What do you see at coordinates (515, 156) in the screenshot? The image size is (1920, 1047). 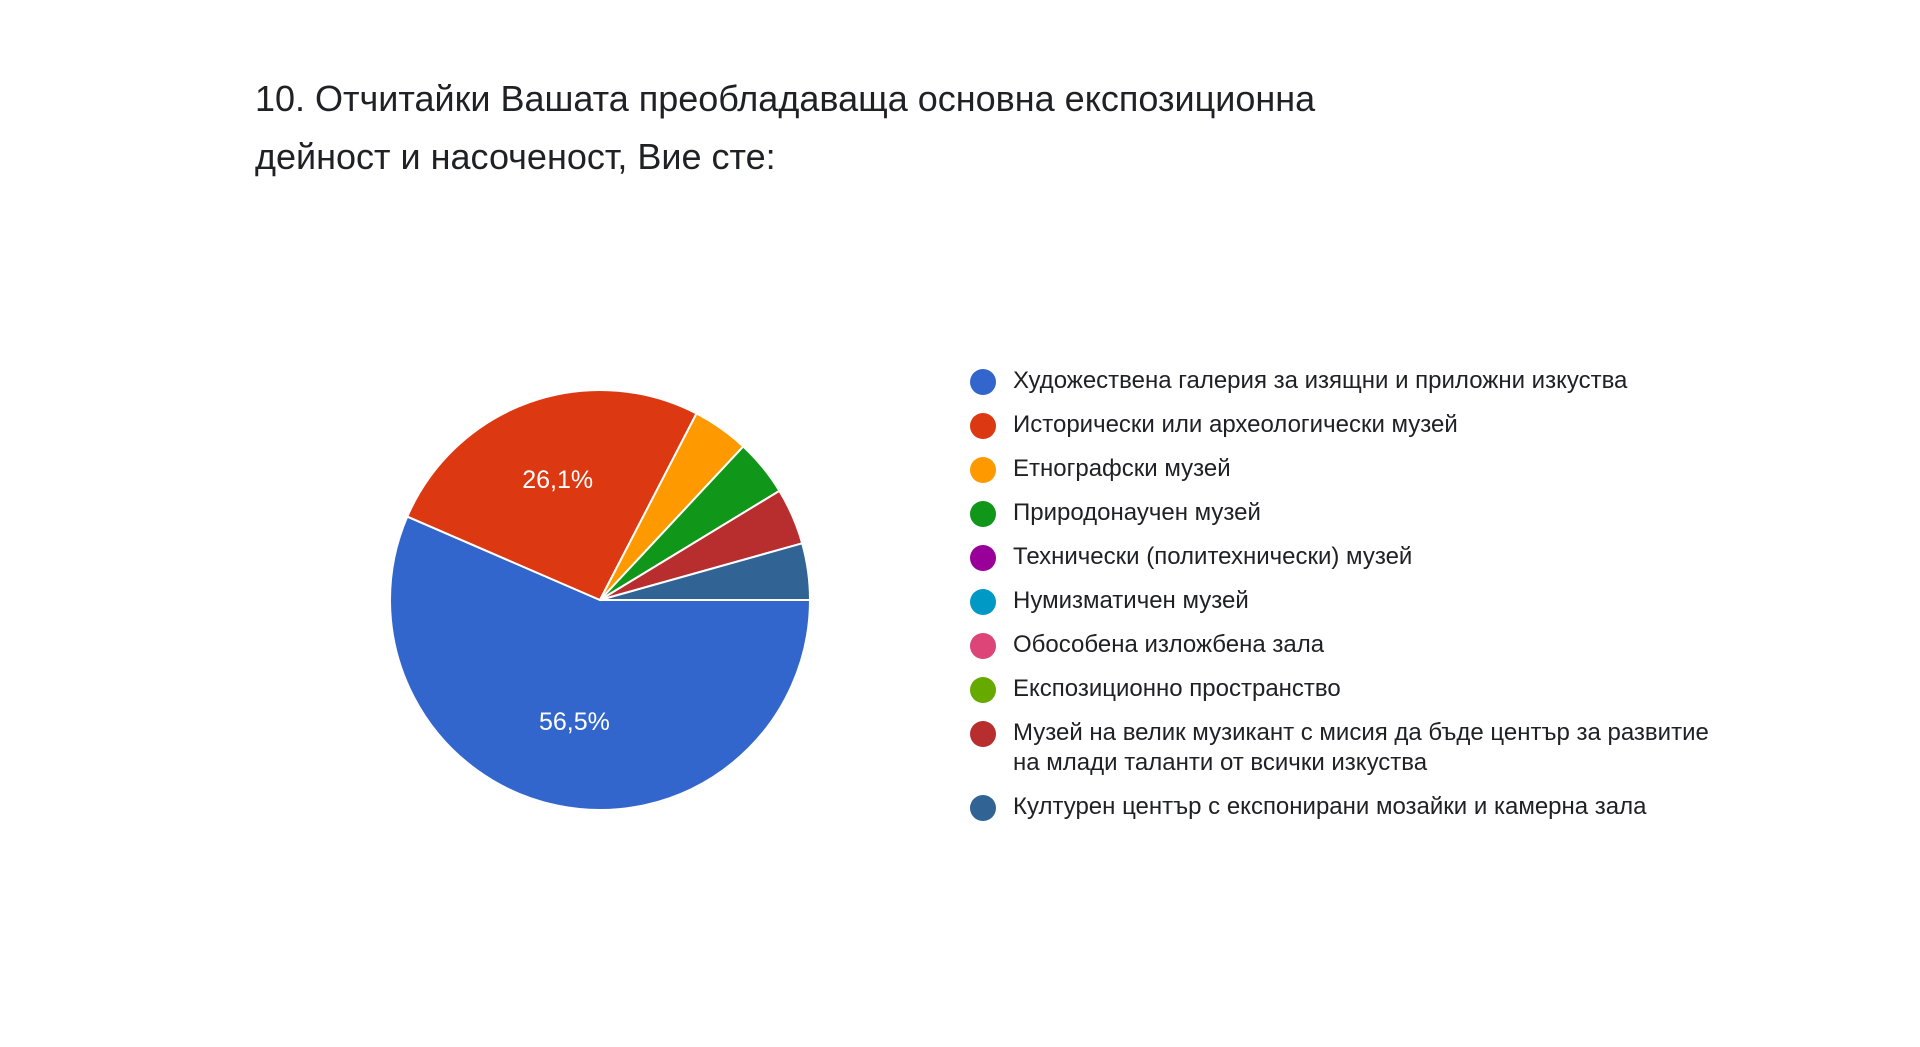 I see `chart-title-line-2: дейност и насоченост, Вие сте:` at bounding box center [515, 156].